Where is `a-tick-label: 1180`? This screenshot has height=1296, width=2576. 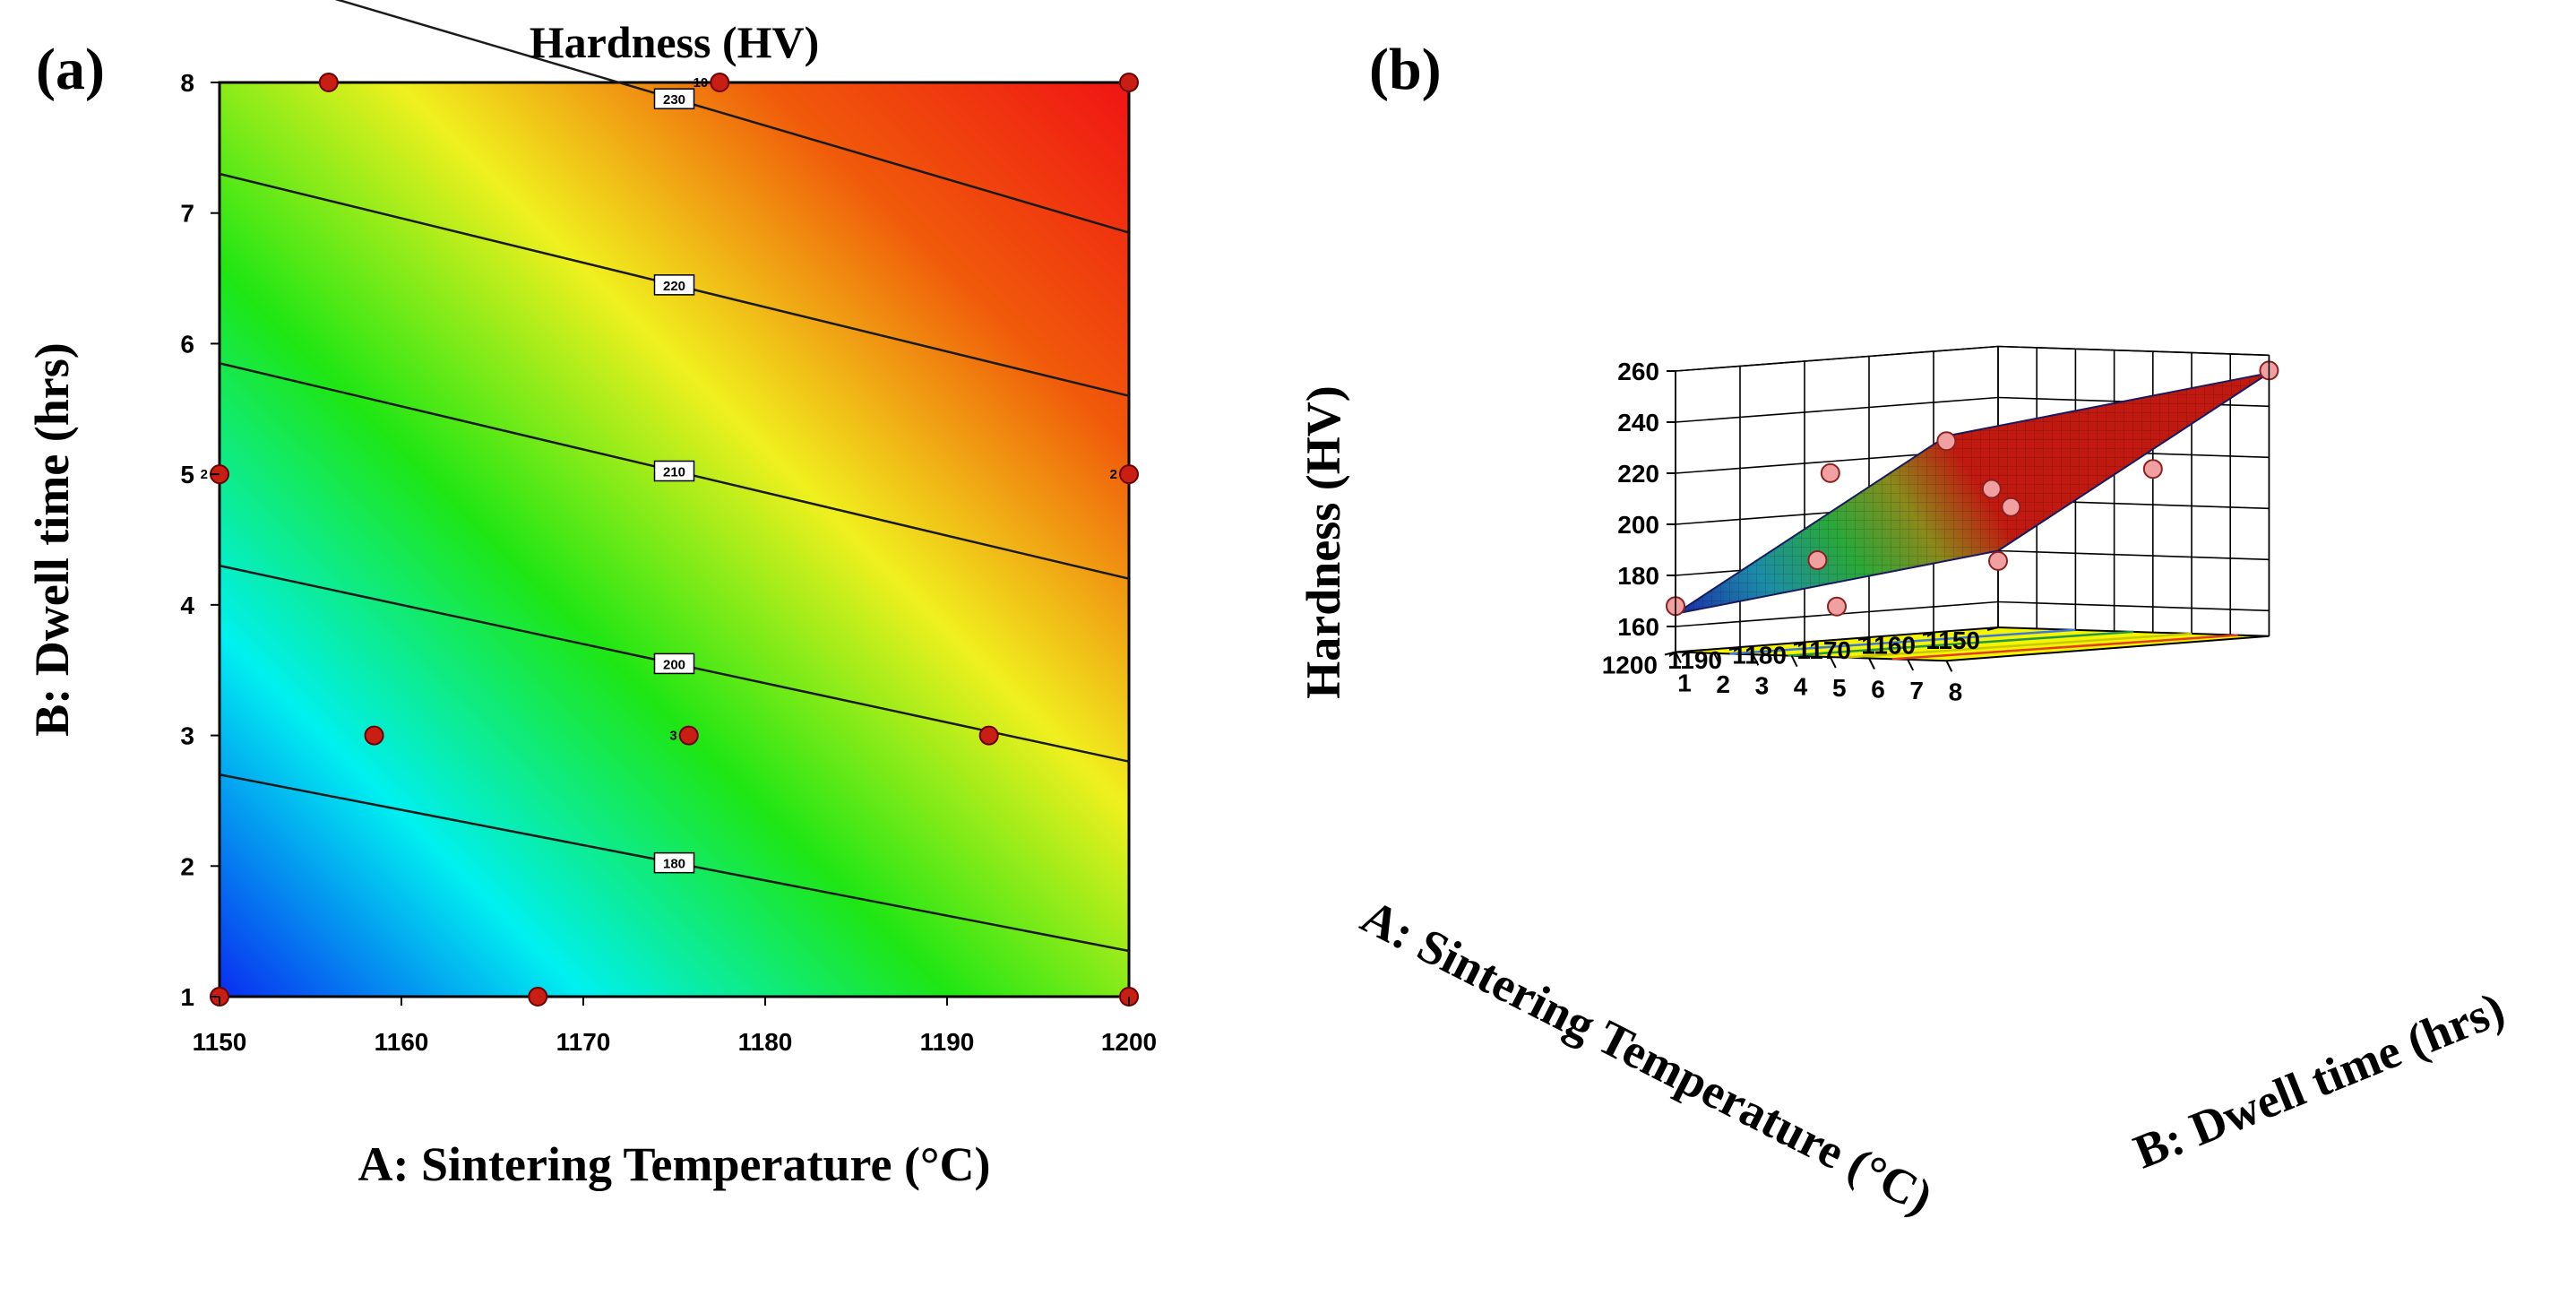 a-tick-label: 1180 is located at coordinates (1760, 656).